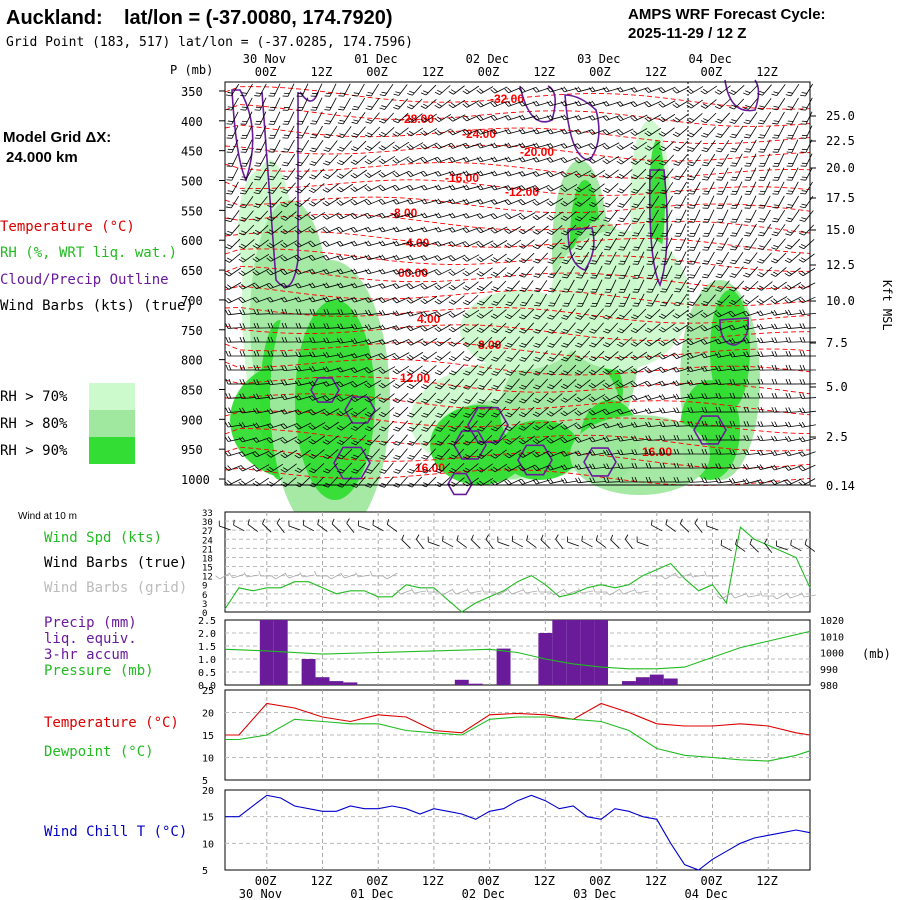  Describe the element at coordinates (415, 378) in the screenshot. I see `isotherm-label: 12.00` at that location.